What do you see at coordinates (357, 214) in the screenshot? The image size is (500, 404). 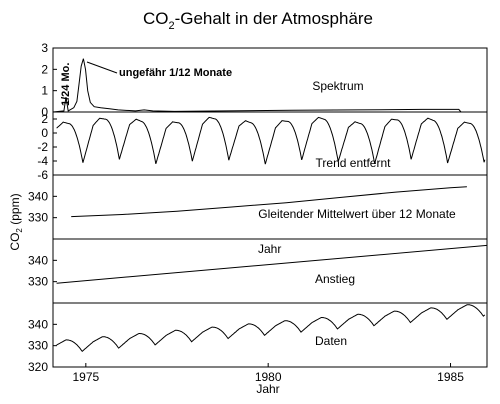 I see `panel-label-mittelwert: Gleitender Mittelwert über 12 Monate` at bounding box center [357, 214].